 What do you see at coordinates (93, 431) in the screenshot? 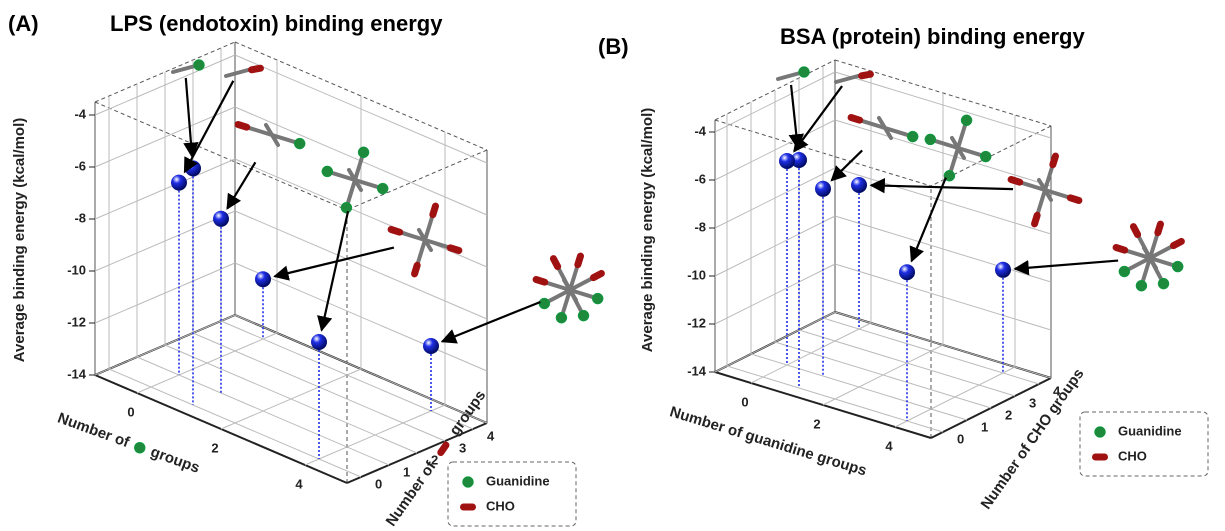
I see `x-label-text: Number of` at bounding box center [93, 431].